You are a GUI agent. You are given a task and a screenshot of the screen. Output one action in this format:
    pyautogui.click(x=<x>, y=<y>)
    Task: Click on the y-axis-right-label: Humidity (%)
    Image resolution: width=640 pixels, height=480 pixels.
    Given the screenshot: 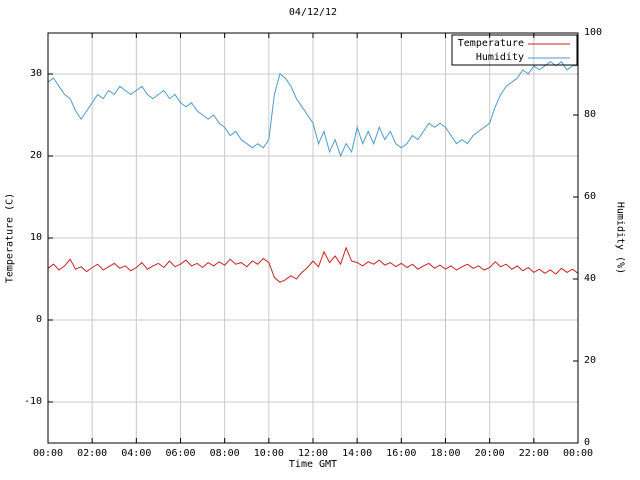 What is the action you would take?
    pyautogui.click(x=620, y=238)
    